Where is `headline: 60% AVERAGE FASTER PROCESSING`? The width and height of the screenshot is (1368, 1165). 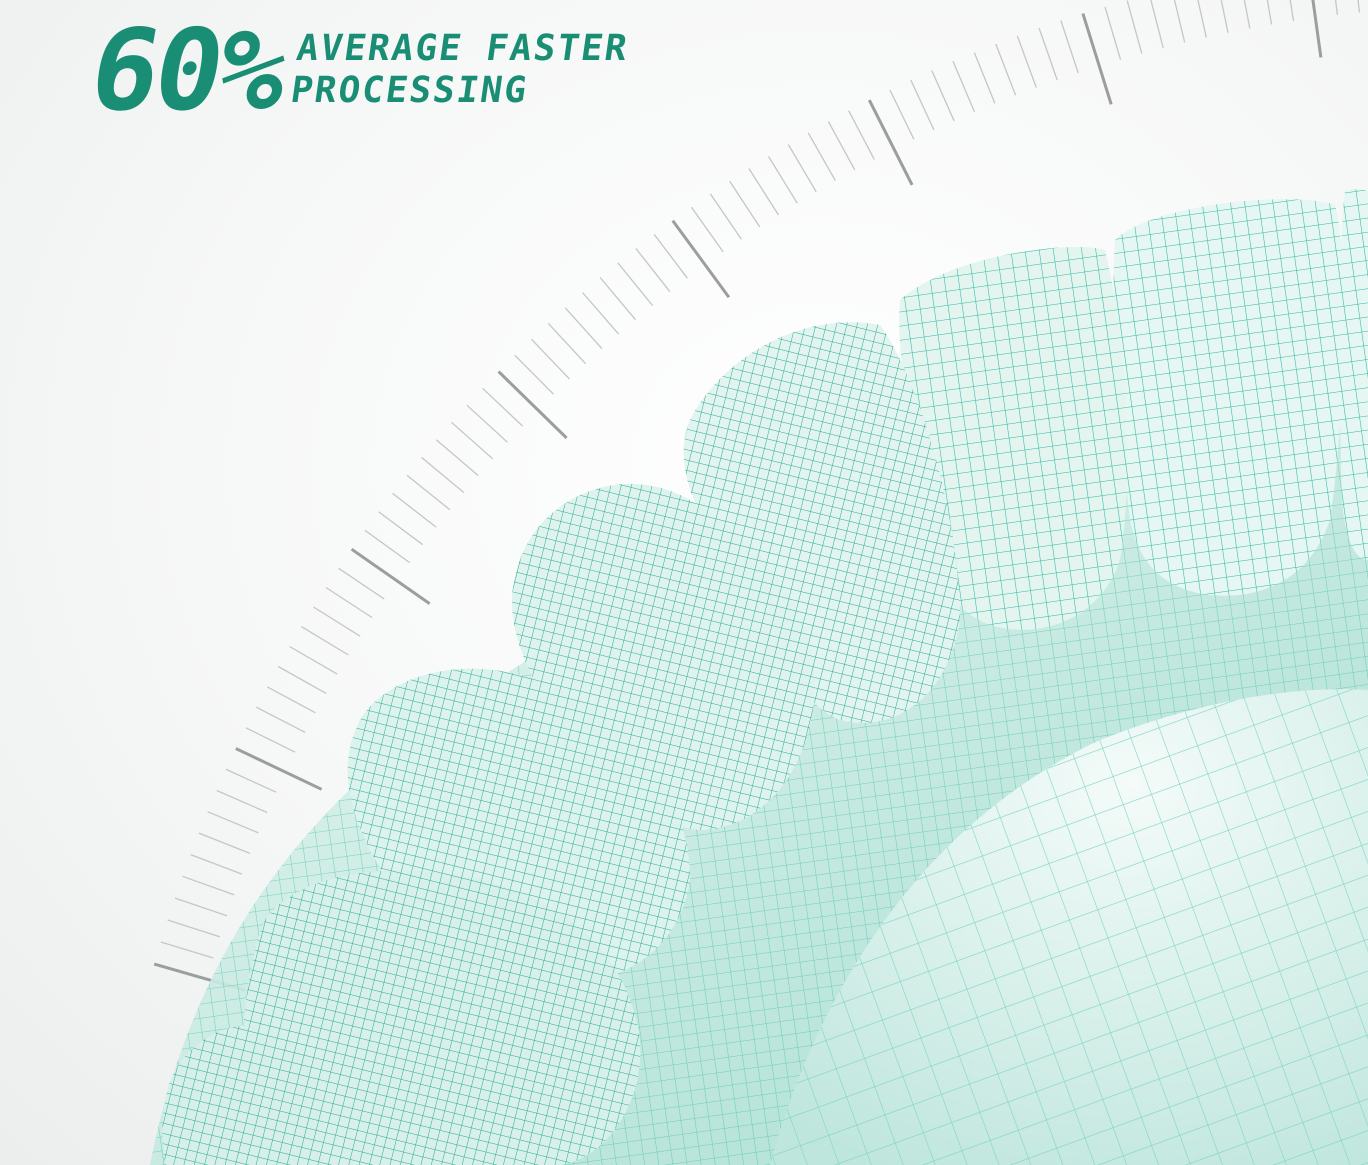 headline: 60% AVERAGE FASTER PROCESSING is located at coordinates (356, 71).